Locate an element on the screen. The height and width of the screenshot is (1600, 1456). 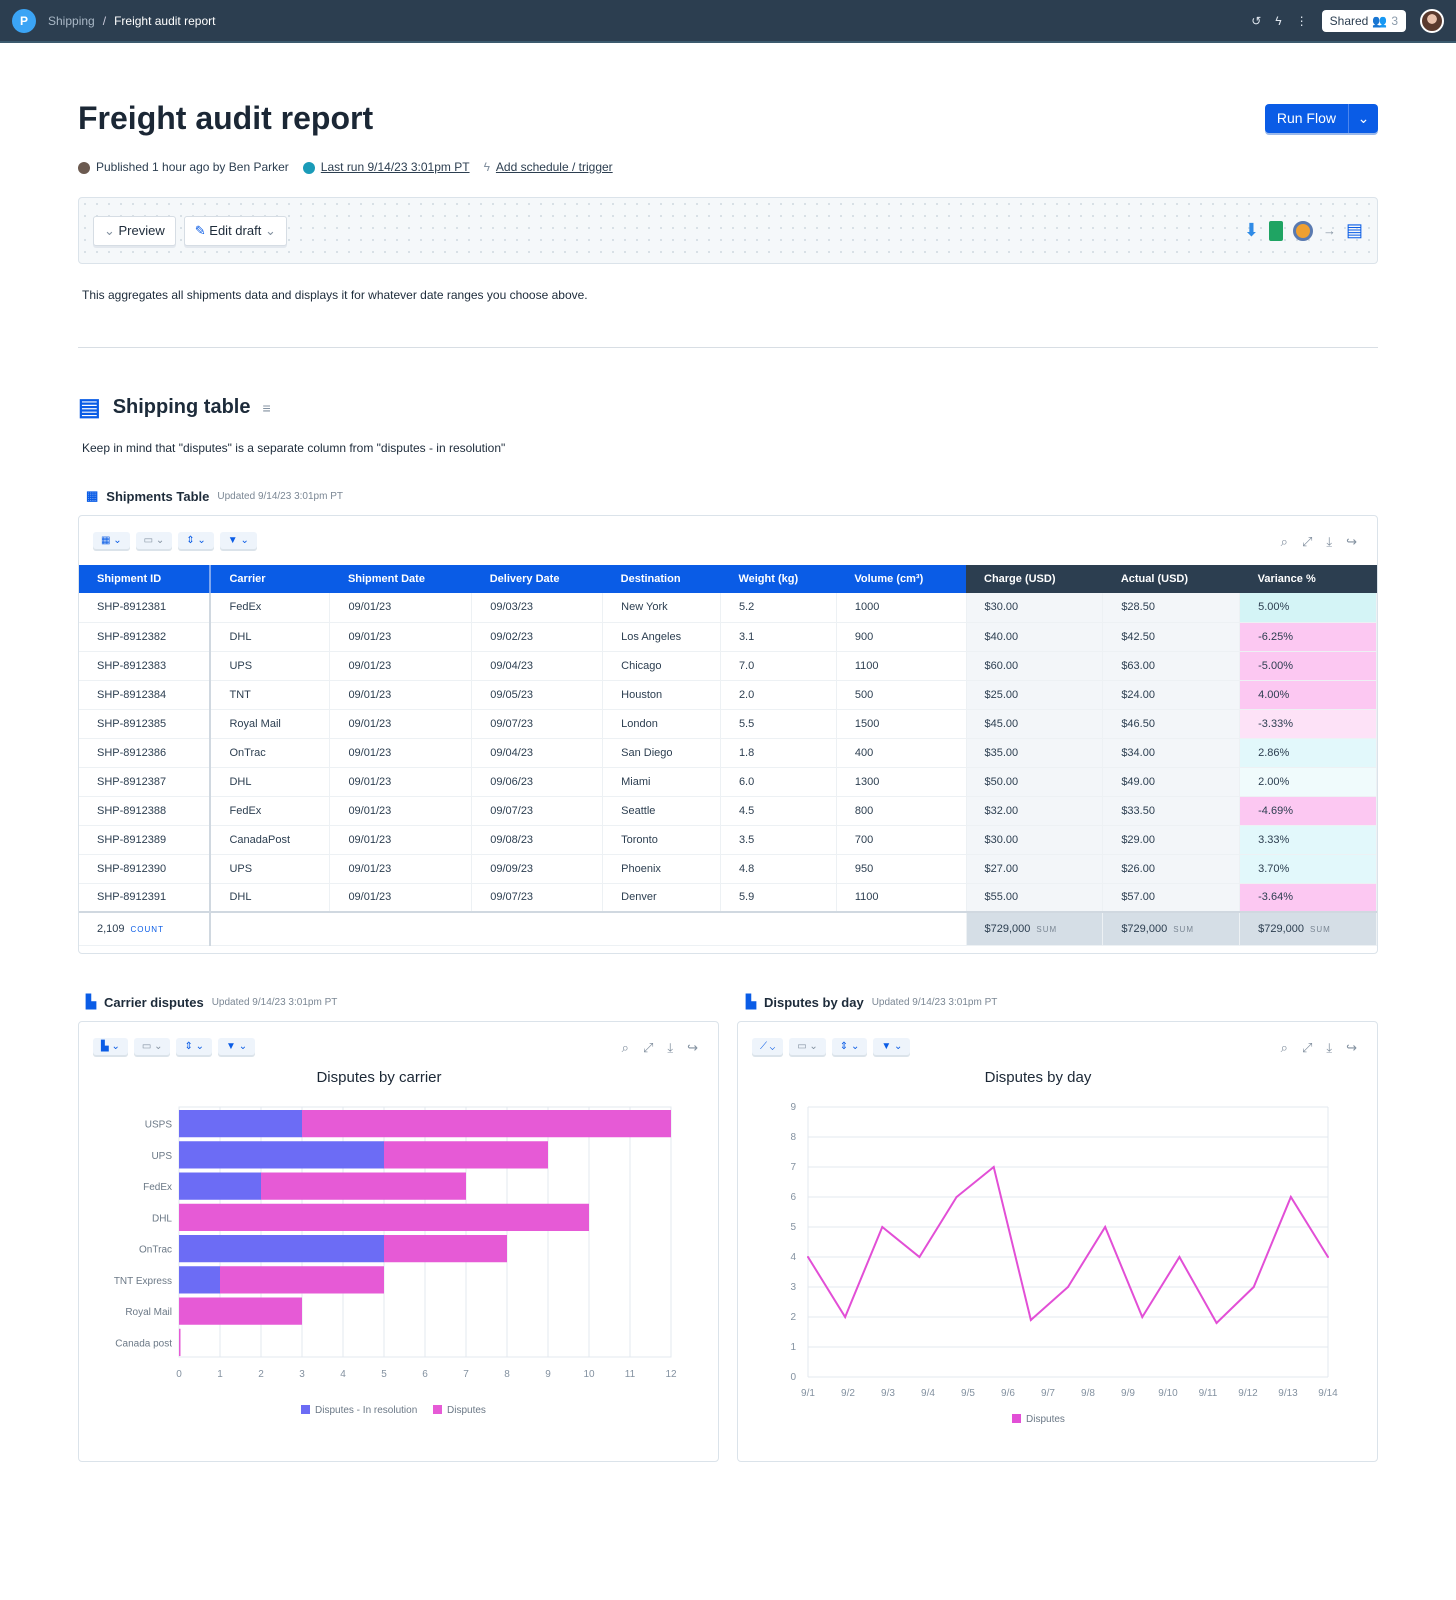
chevron-down-icon: ⌄ is located at coordinates (1363, 118).